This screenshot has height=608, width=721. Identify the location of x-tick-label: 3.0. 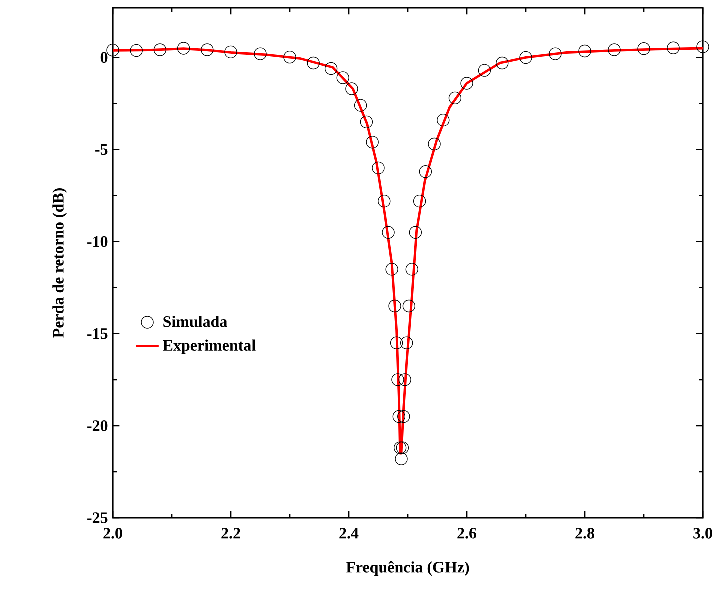
(703, 533).